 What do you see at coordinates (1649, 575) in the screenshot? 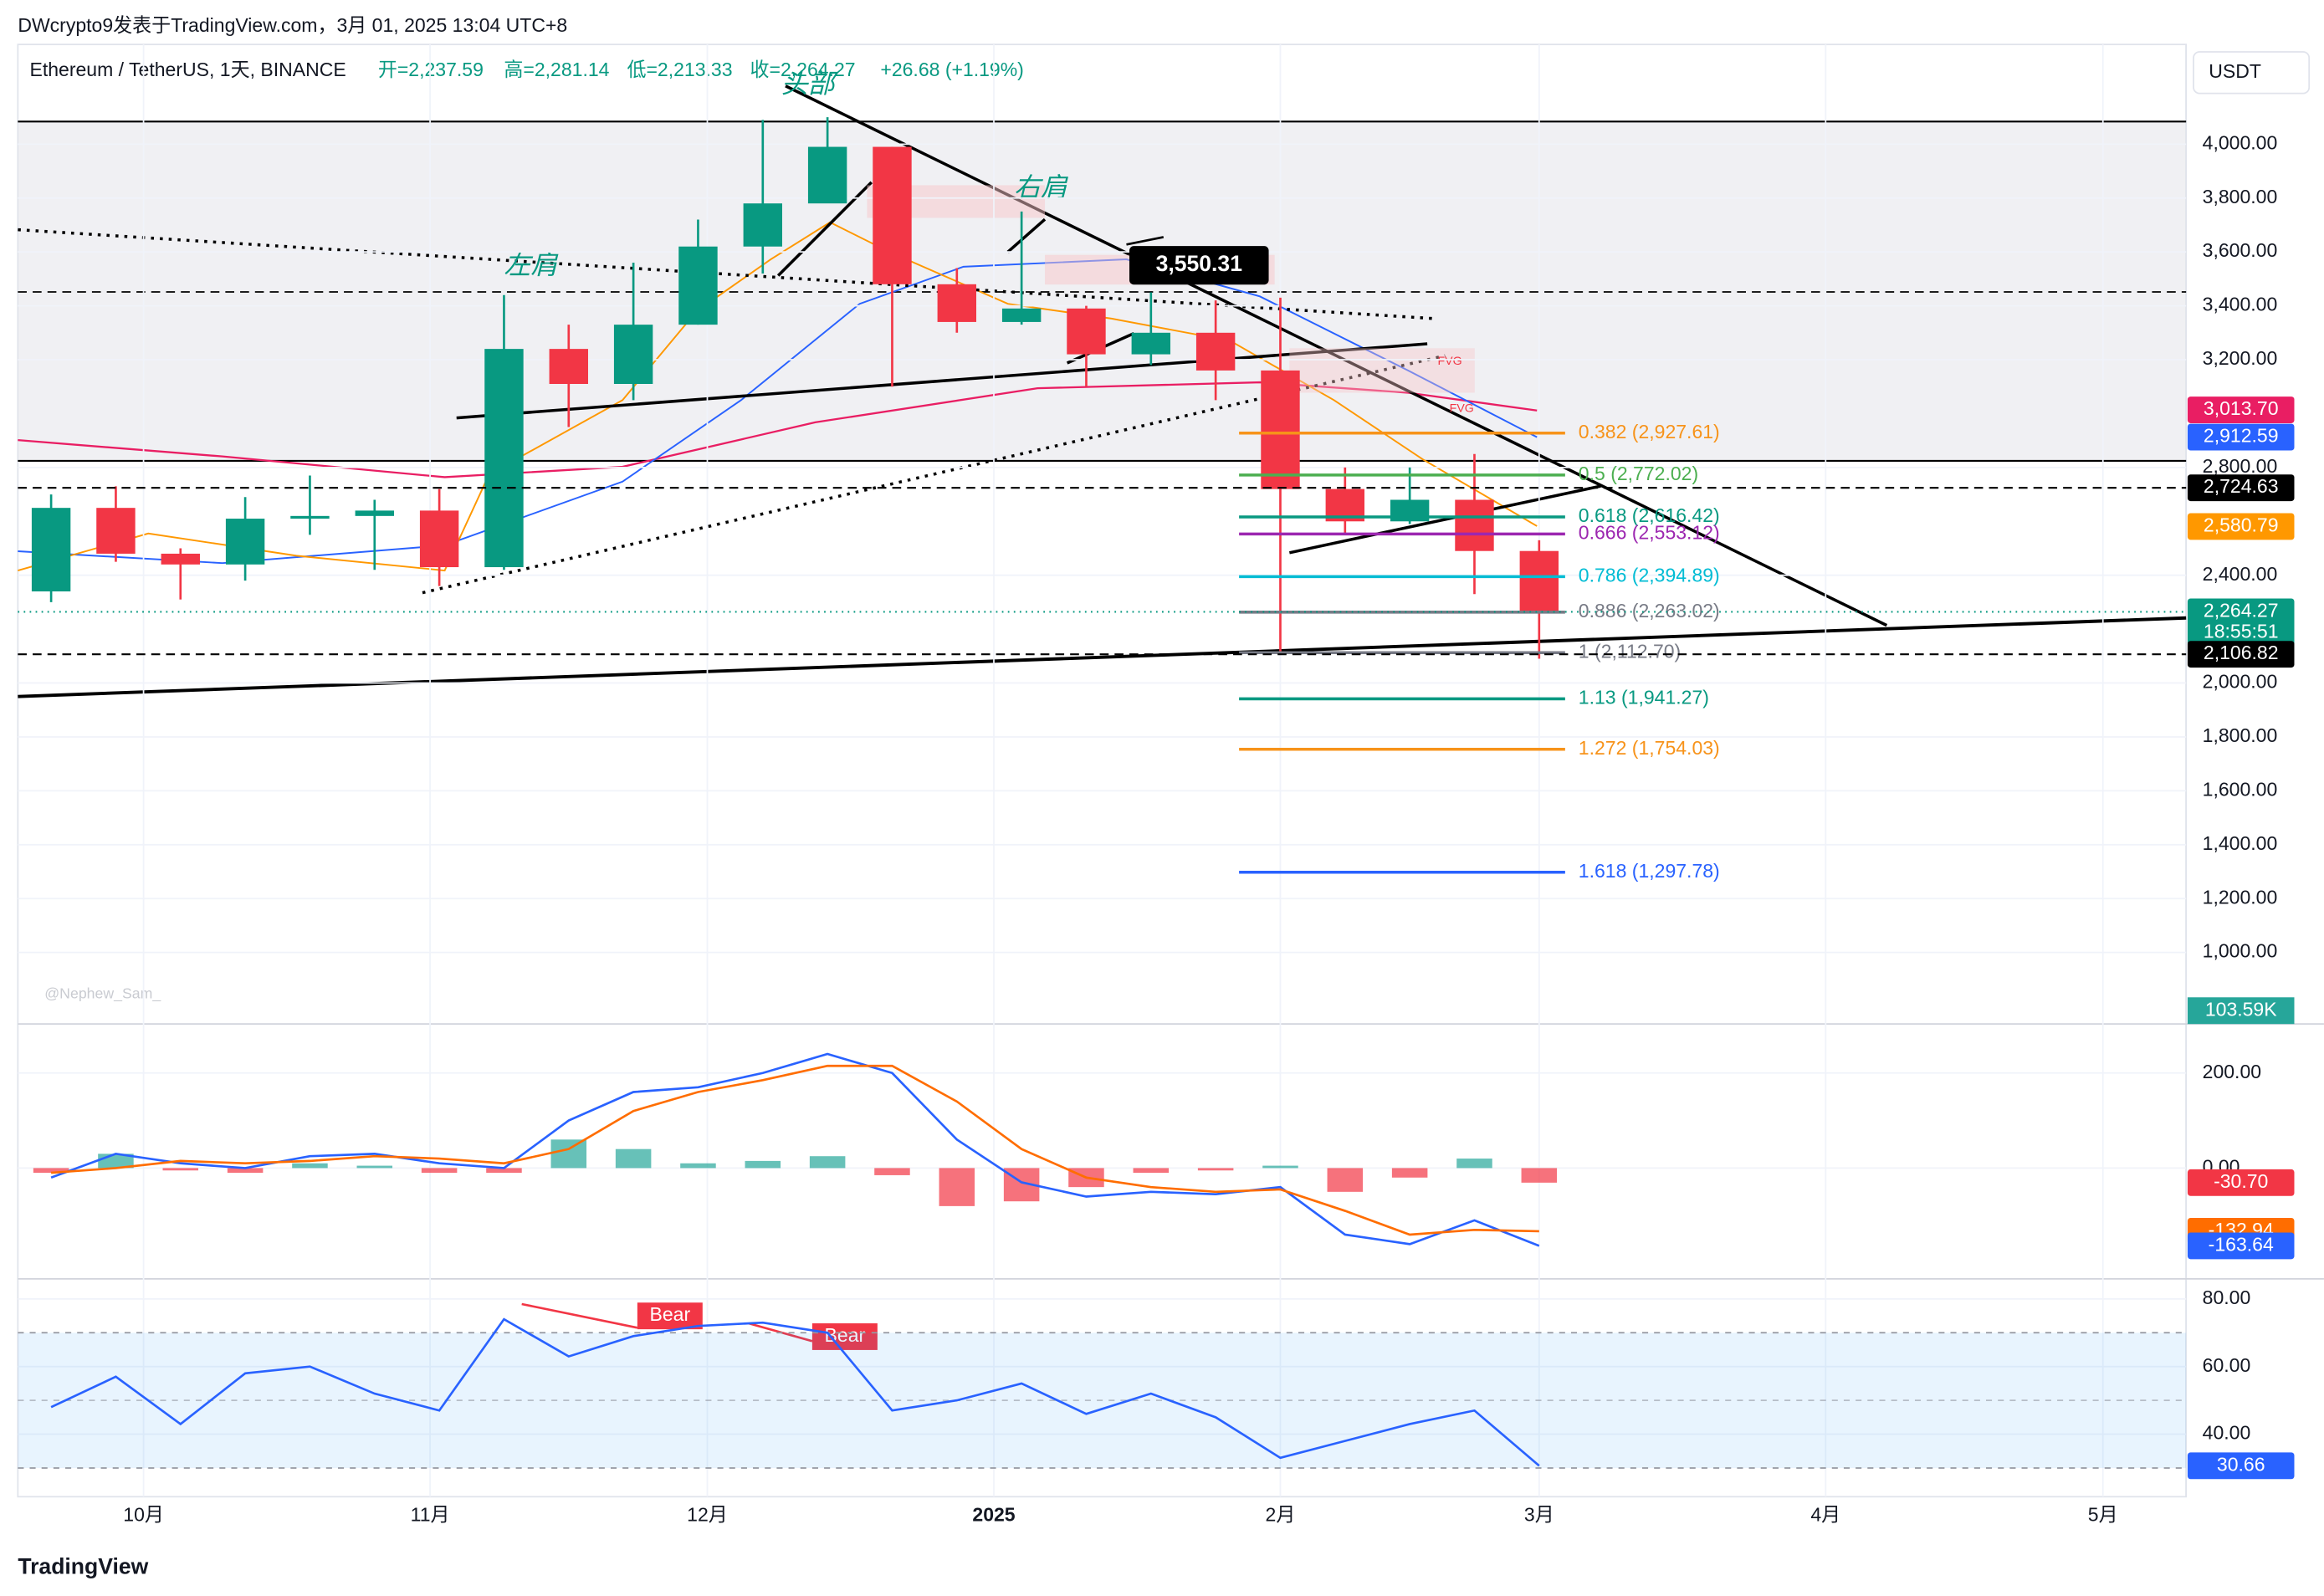
I see `fib-label: 0.786 (2,394.89)` at bounding box center [1649, 575].